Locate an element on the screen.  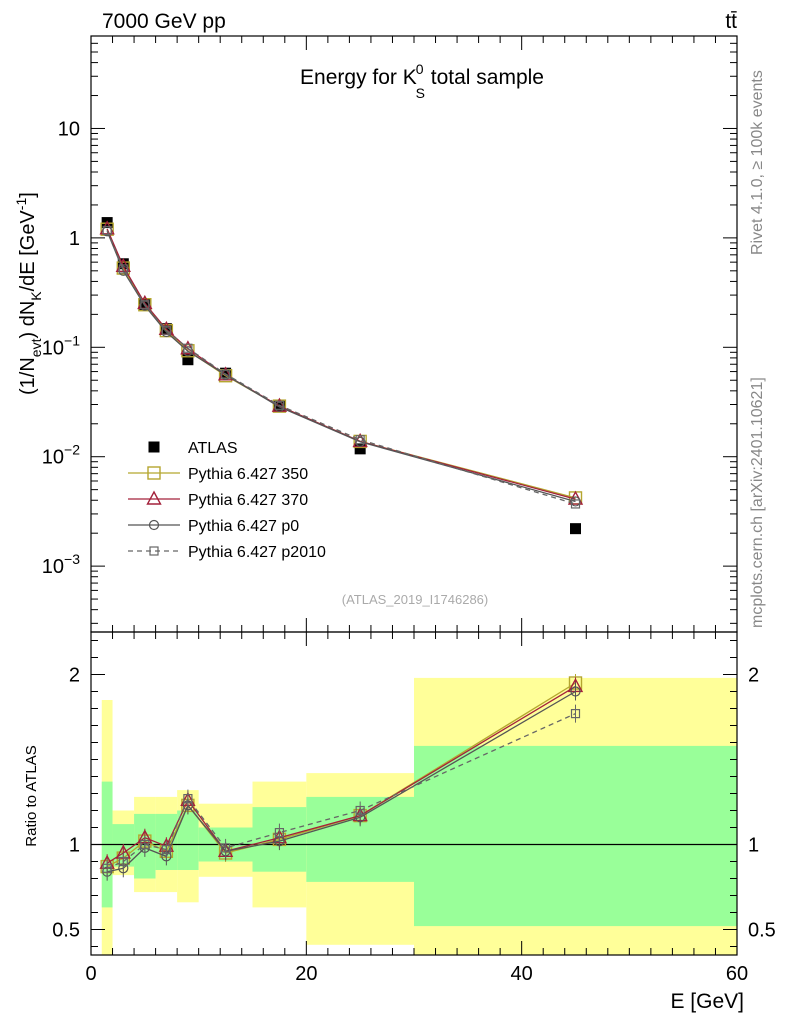
y-tick-mantissa: 1 is located at coordinates (74, 239).